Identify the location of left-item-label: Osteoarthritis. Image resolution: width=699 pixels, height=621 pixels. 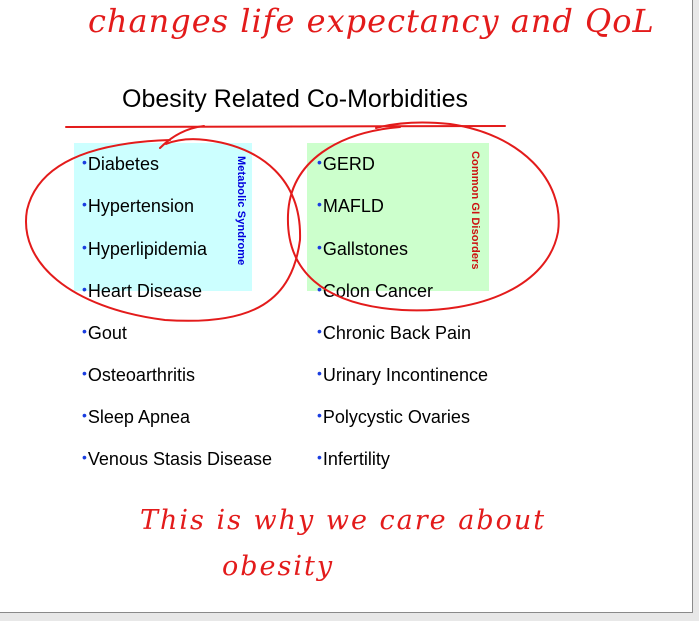
(141, 375).